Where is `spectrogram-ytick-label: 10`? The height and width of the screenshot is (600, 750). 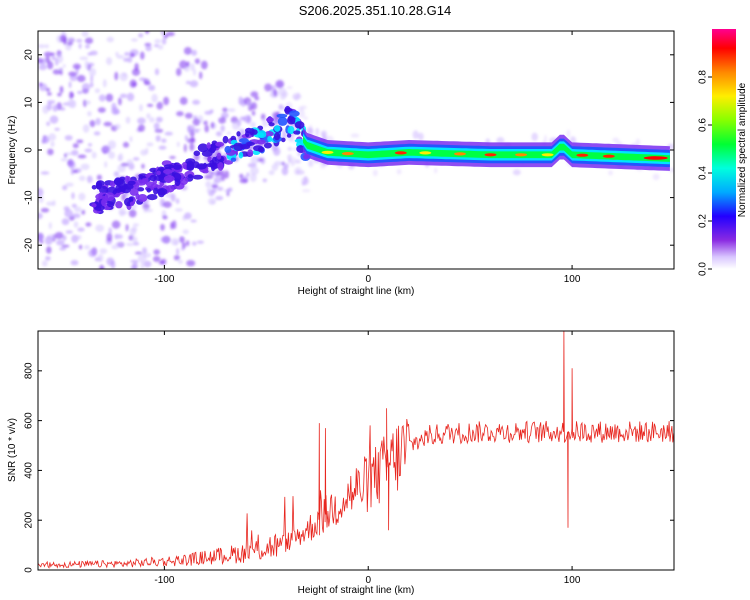
spectrogram-ytick-label: 10 is located at coordinates (29, 102).